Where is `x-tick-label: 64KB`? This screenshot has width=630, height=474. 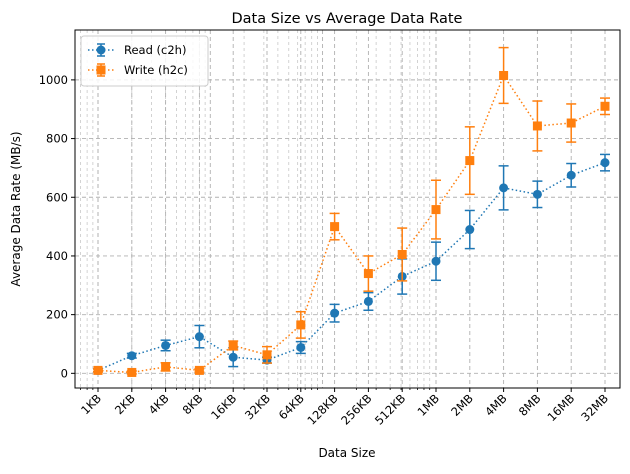
x-tick-label: 64KB is located at coordinates (291, 406).